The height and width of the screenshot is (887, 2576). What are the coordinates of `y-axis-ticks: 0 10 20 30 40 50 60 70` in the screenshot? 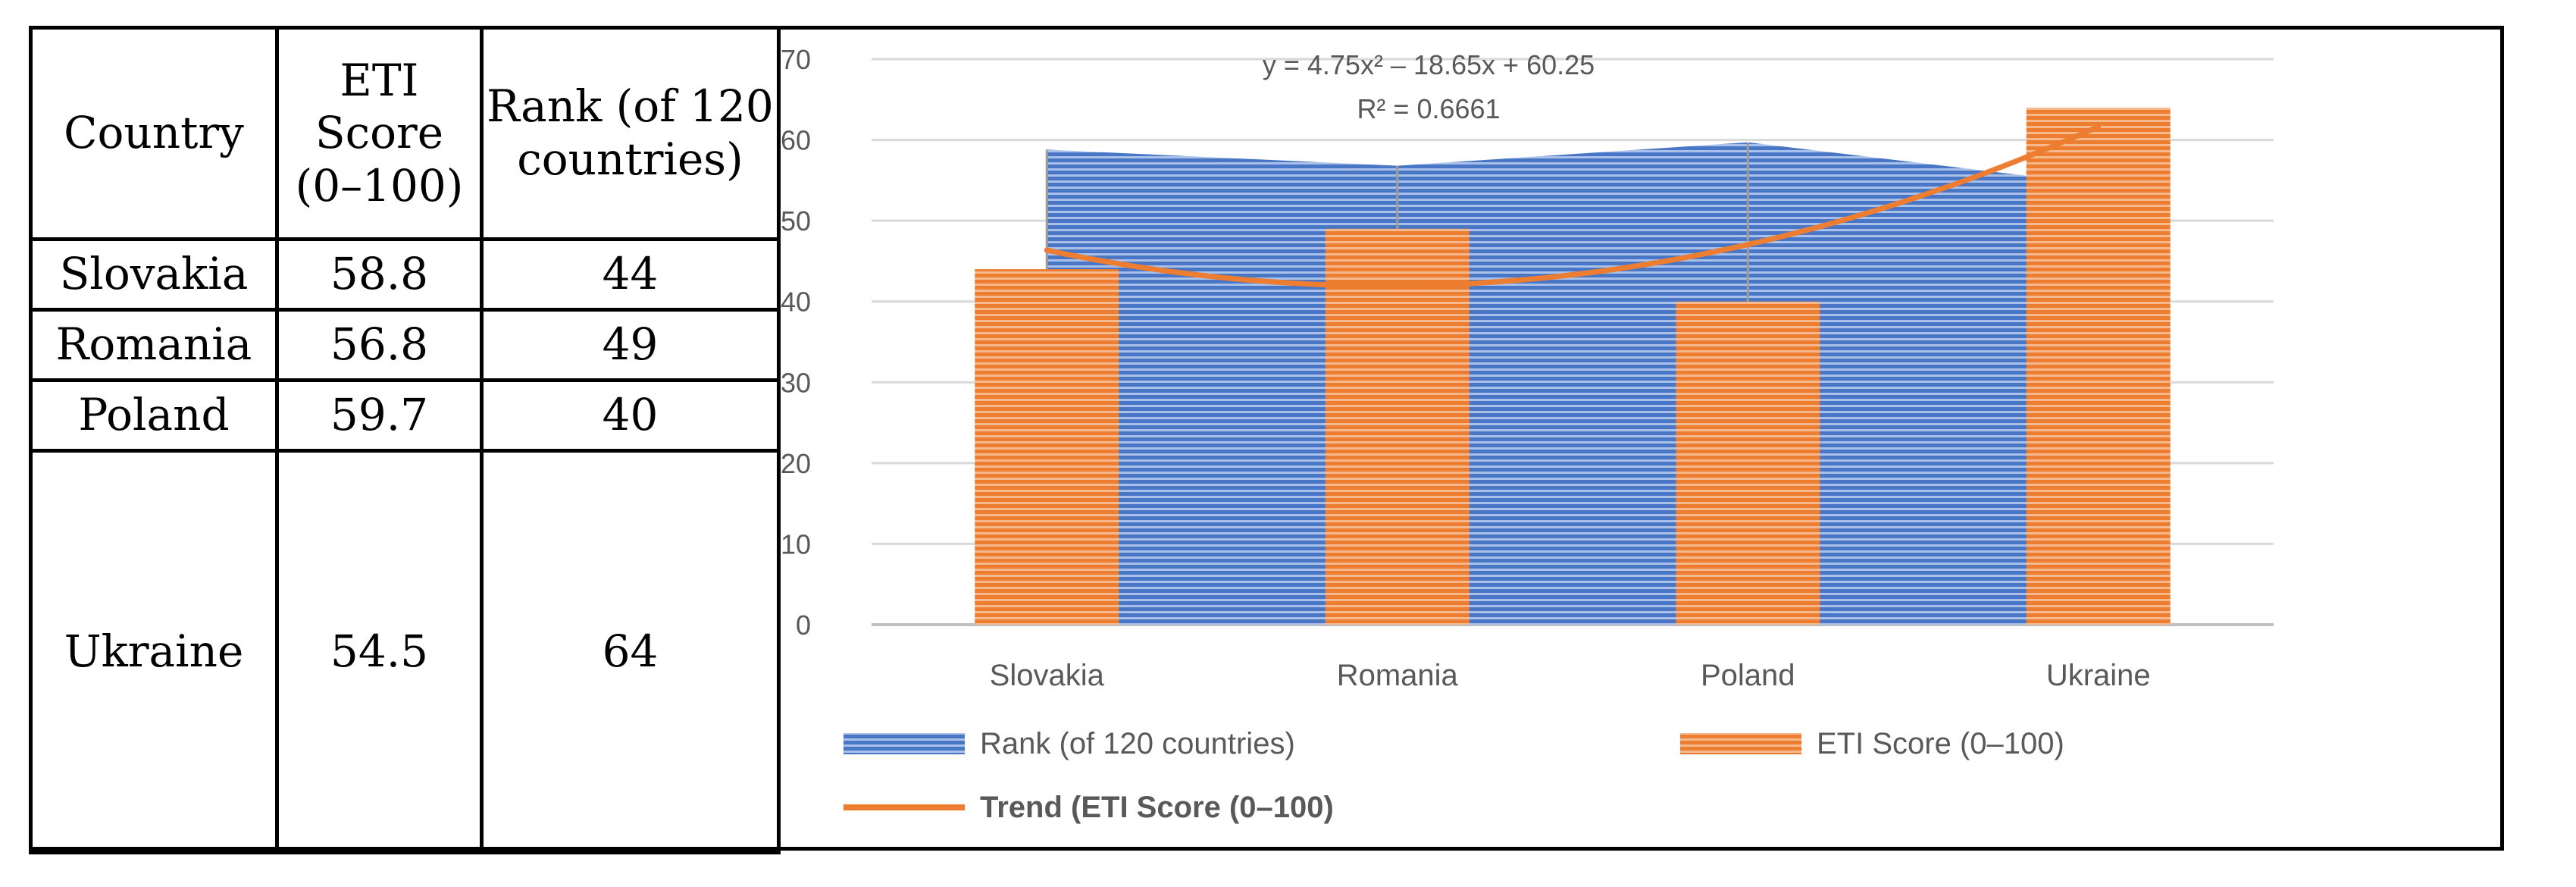 It's located at (796, 342).